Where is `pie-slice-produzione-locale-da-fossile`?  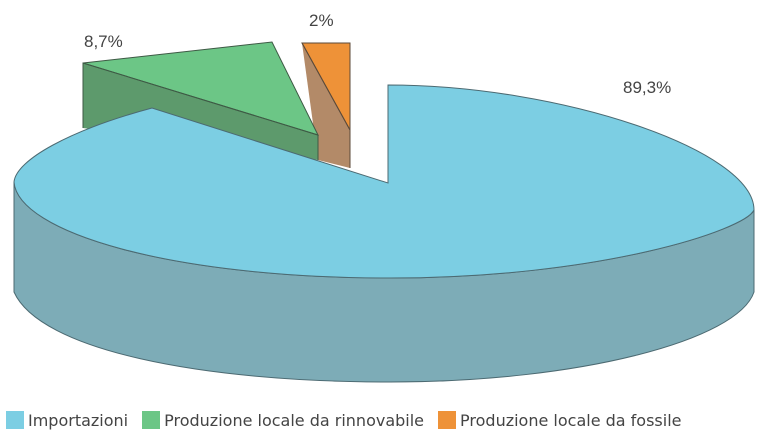 pie-slice-produzione-locale-da-fossile is located at coordinates (326, 105).